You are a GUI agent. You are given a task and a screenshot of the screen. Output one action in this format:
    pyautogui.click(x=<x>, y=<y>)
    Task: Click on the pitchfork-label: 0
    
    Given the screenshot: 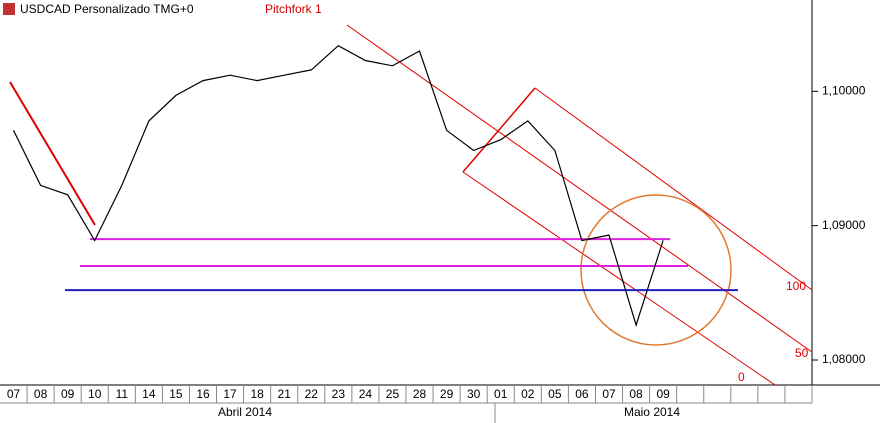 What is the action you would take?
    pyautogui.click(x=741, y=377)
    